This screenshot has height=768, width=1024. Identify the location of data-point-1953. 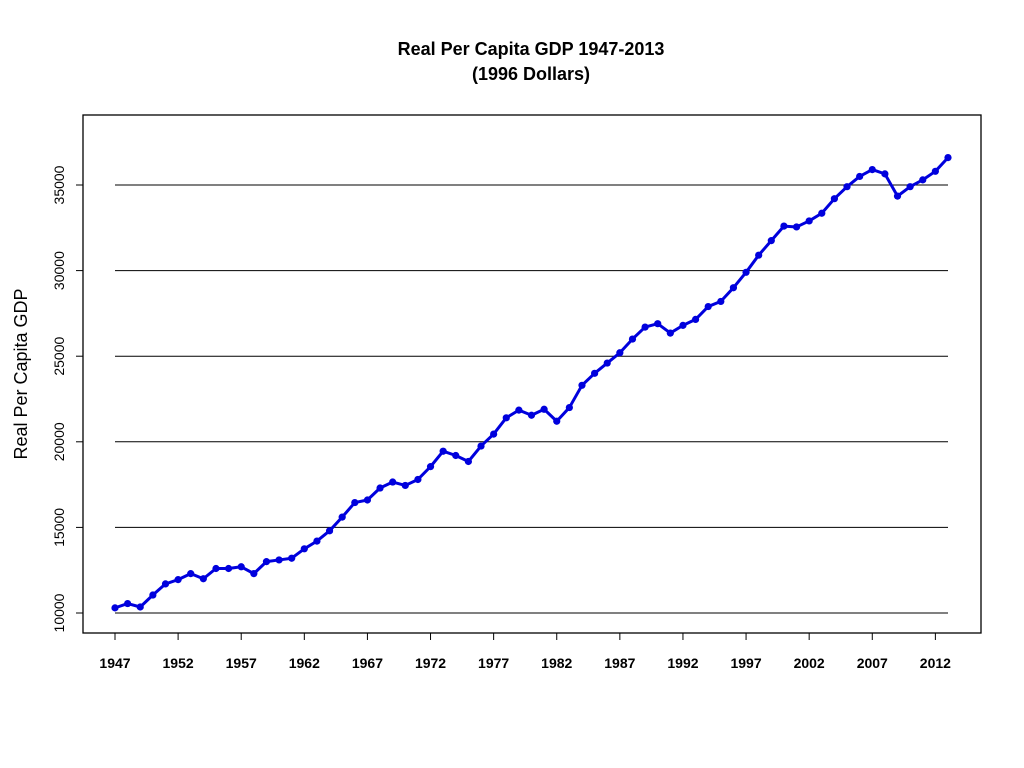
(191, 574).